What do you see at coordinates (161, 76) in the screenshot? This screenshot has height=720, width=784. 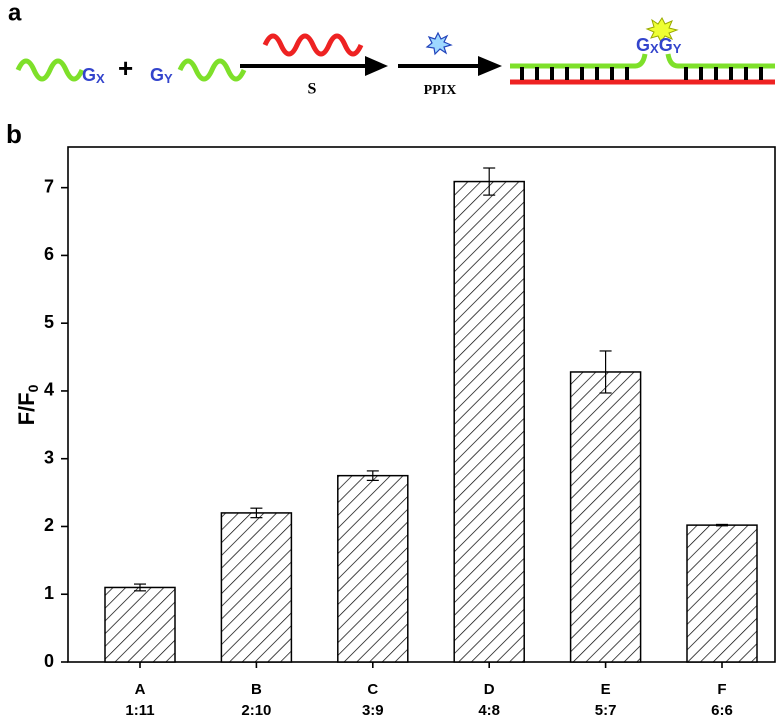 I see `g-label: GY` at bounding box center [161, 76].